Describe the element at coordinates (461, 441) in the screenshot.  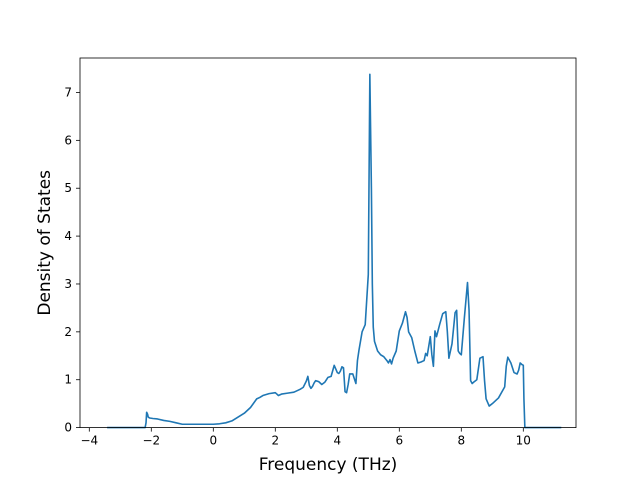
I see `x-tick-label: 8` at that location.